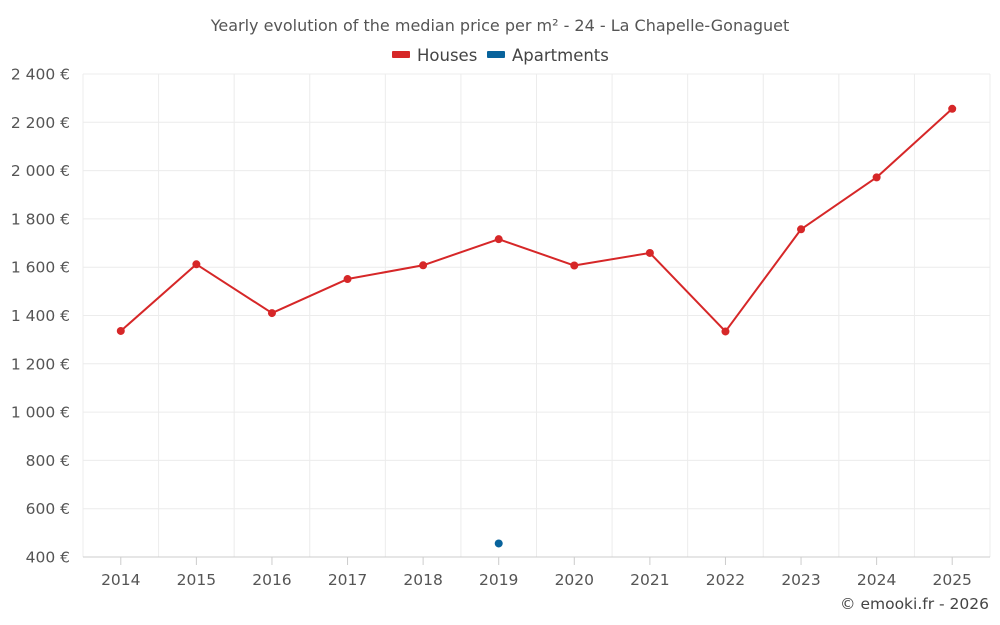  What do you see at coordinates (48, 558) in the screenshot?
I see `y-tick-label: 400 €` at bounding box center [48, 558].